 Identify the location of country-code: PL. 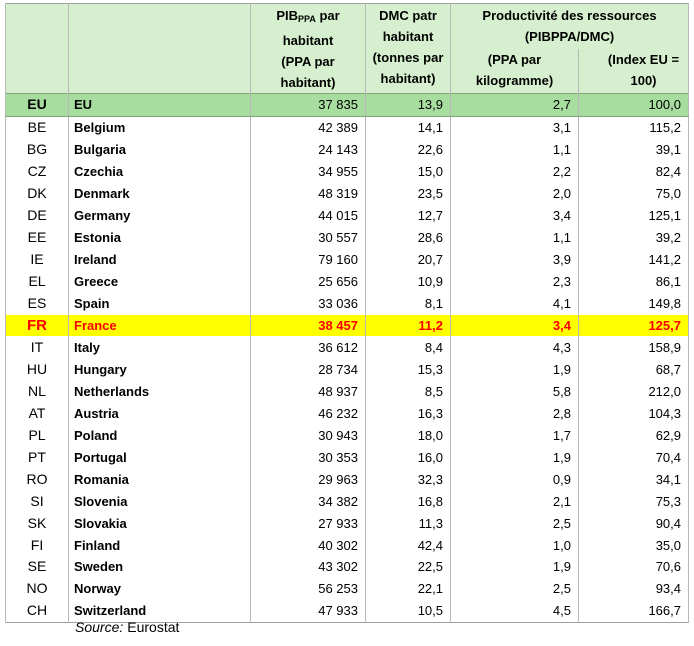
(37, 435).